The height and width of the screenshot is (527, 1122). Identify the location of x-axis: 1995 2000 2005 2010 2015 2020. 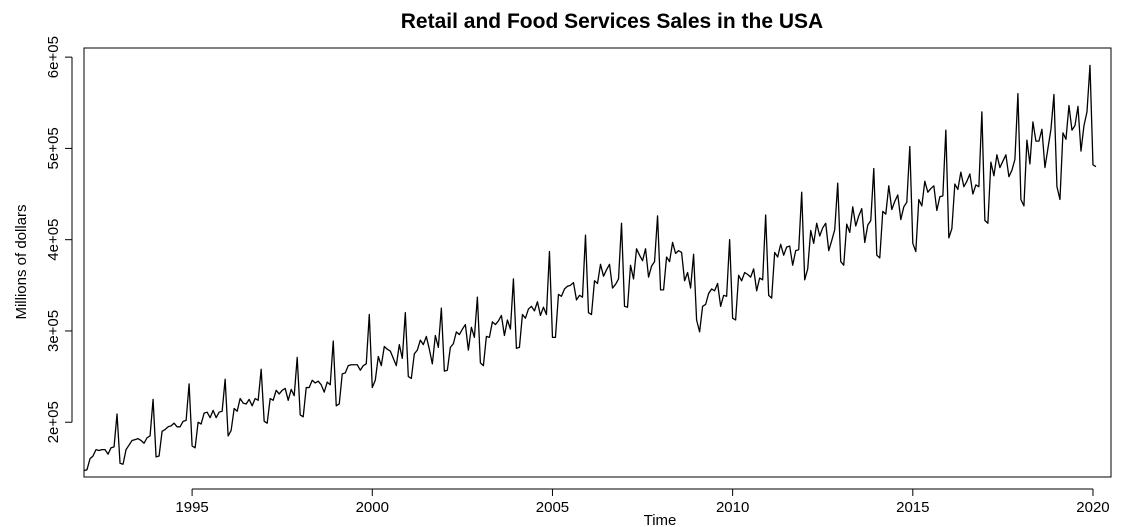
(642, 502).